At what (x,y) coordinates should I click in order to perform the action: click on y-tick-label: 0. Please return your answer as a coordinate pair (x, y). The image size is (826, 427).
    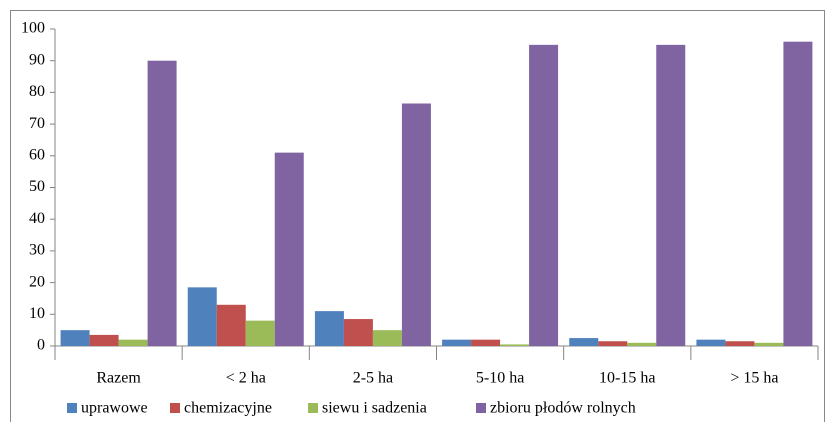
    Looking at the image, I should click on (41, 345).